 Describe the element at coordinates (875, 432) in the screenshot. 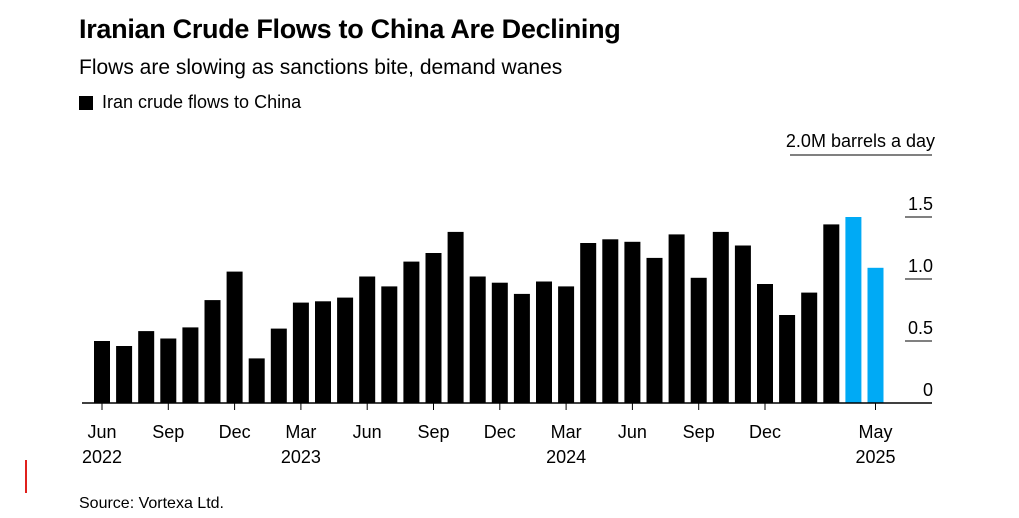

I see `x-tick-label: May` at that location.